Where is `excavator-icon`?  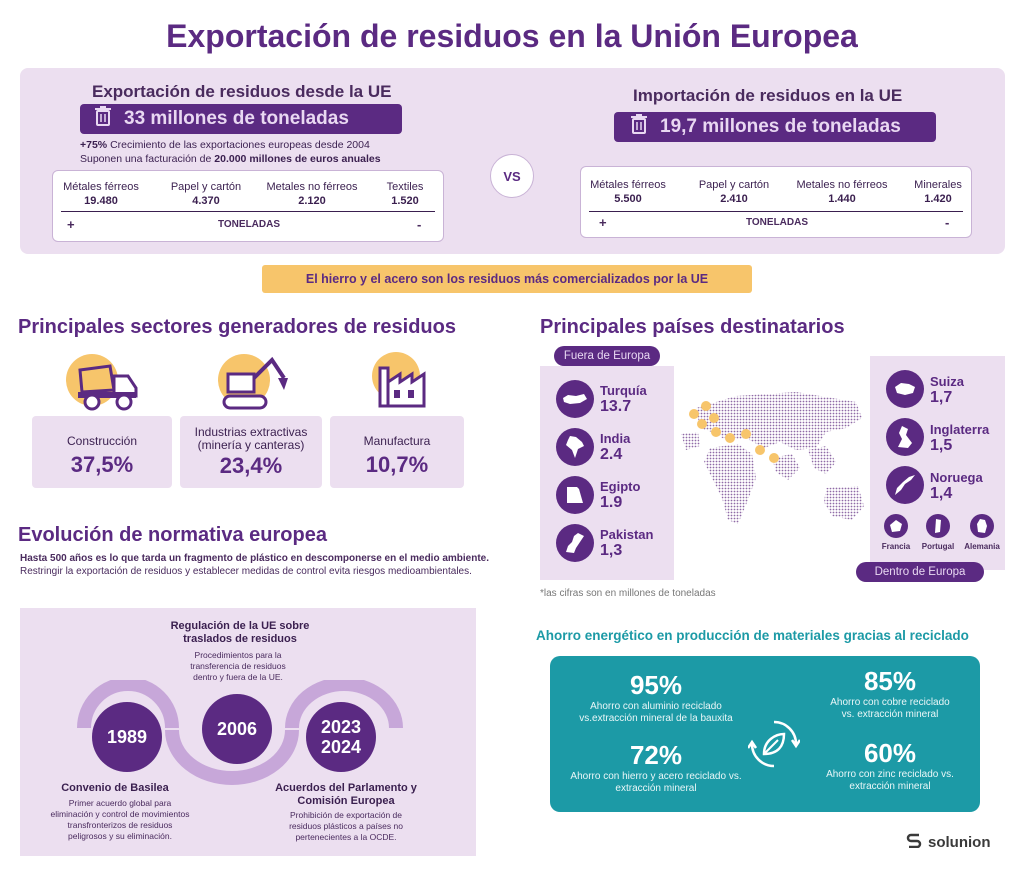 excavator-icon is located at coordinates (253, 383).